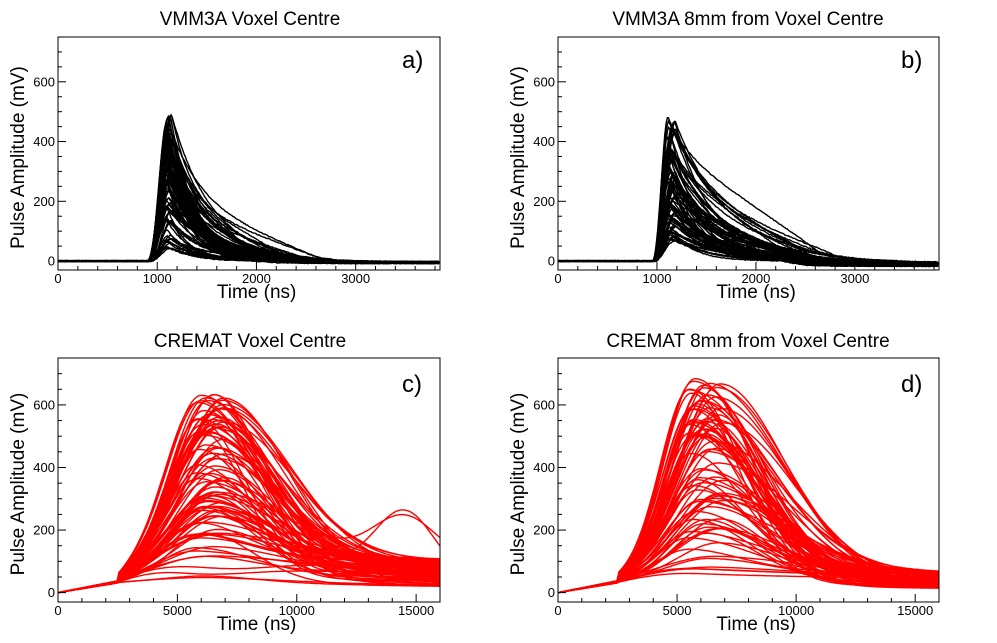  What do you see at coordinates (250, 341) in the screenshot?
I see `chart-title: CREMAT Voxel Centre` at bounding box center [250, 341].